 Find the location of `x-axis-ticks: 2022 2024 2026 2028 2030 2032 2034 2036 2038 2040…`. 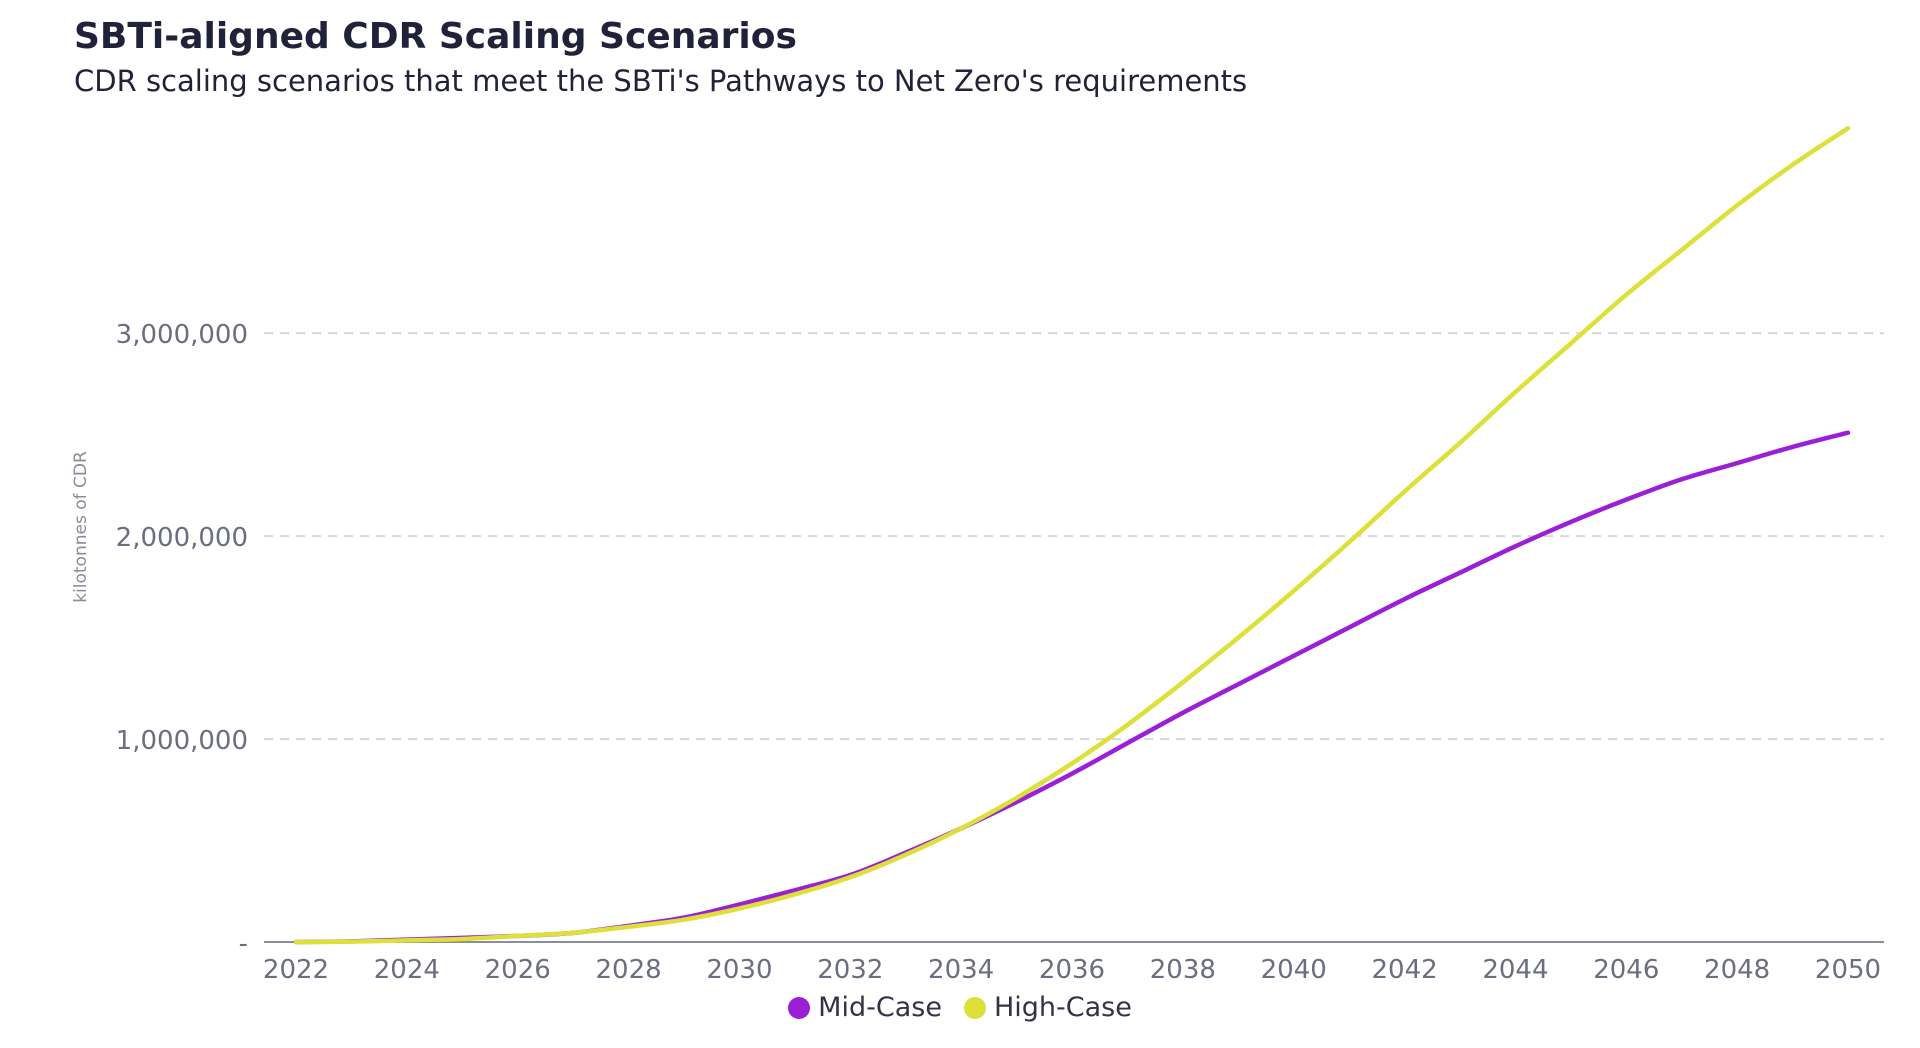

x-axis-ticks: 2022 2024 2026 2028 2030 2032 2034 2036 2038 2040… is located at coordinates (1072, 970).